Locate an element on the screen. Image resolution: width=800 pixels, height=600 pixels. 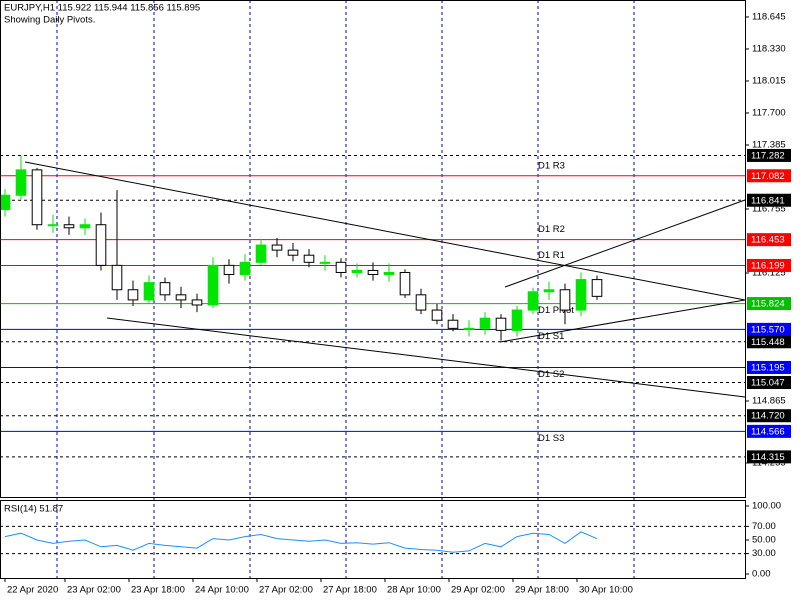
y-tick-label: 100.00 is located at coordinates (766, 505).